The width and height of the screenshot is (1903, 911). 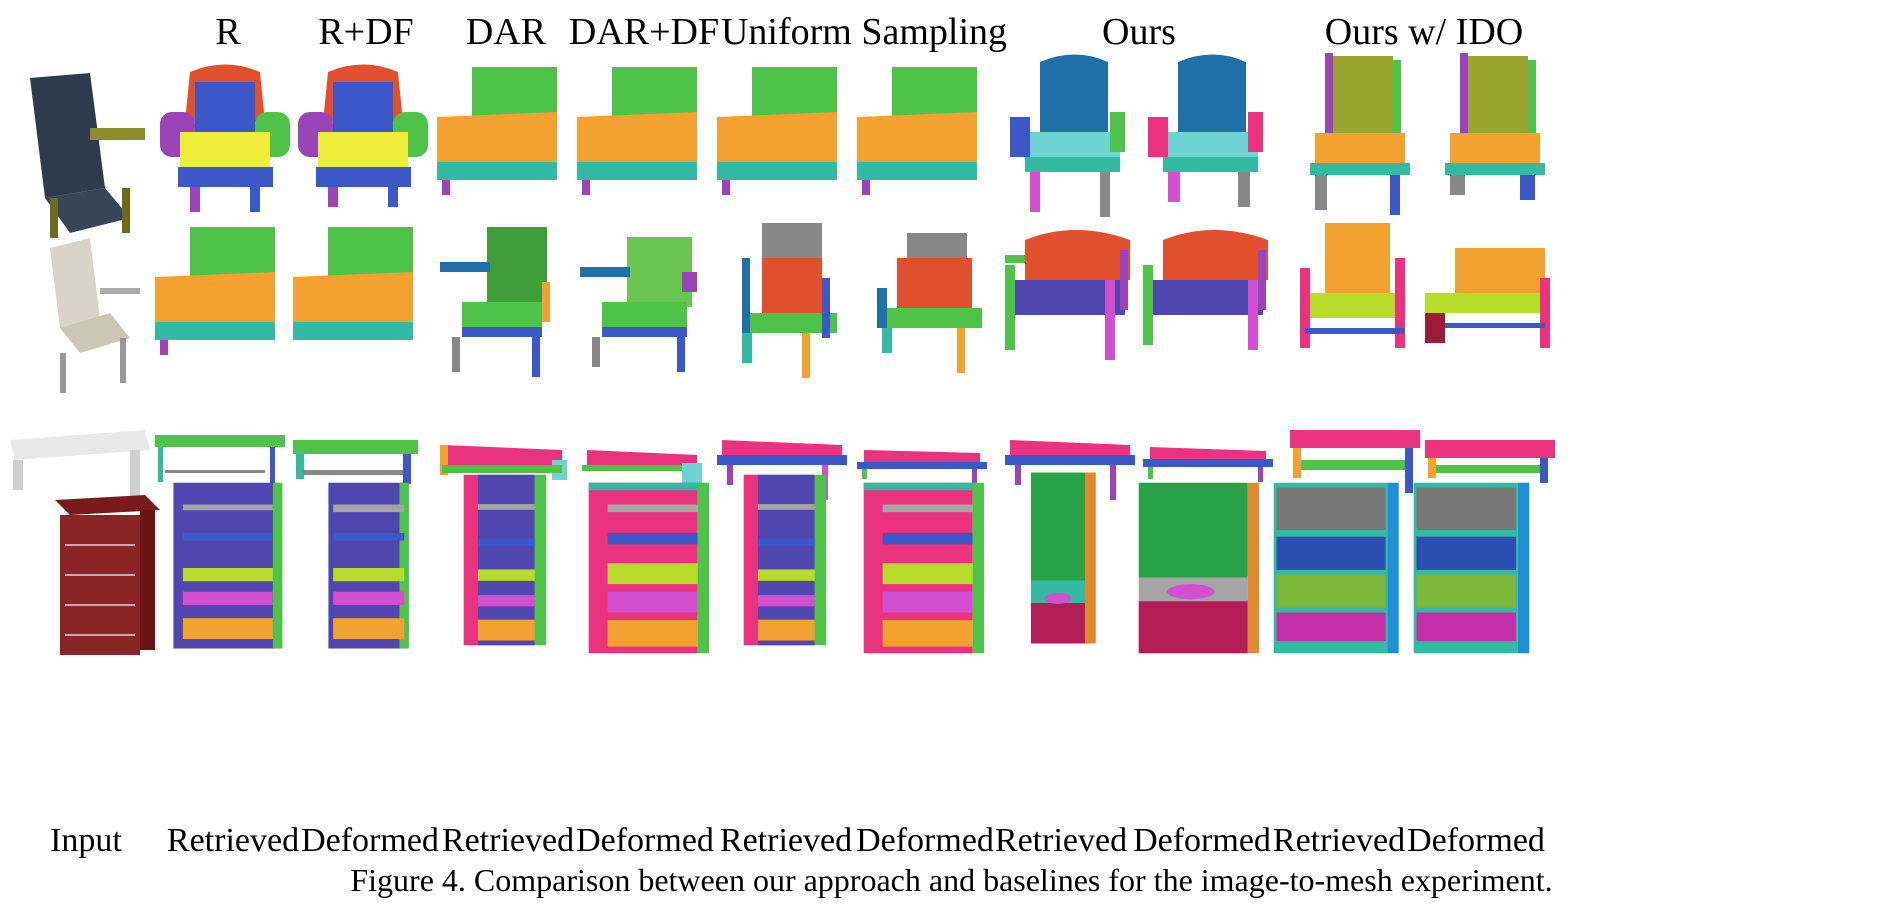 I want to click on label-ours-deformed: Deformed, so click(x=1202, y=840).